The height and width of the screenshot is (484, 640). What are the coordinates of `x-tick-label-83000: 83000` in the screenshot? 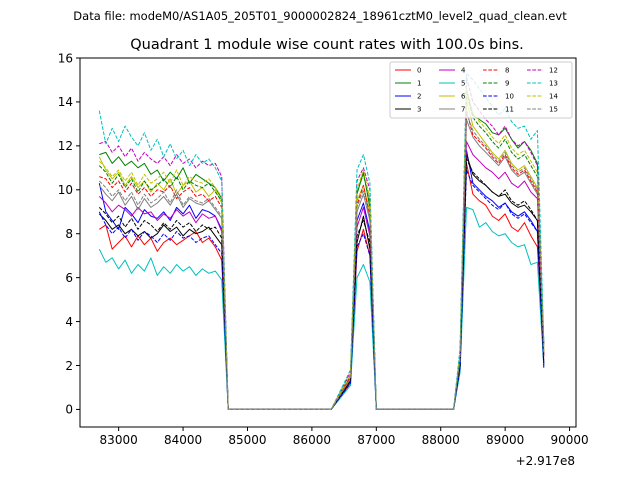 It's located at (119, 440).